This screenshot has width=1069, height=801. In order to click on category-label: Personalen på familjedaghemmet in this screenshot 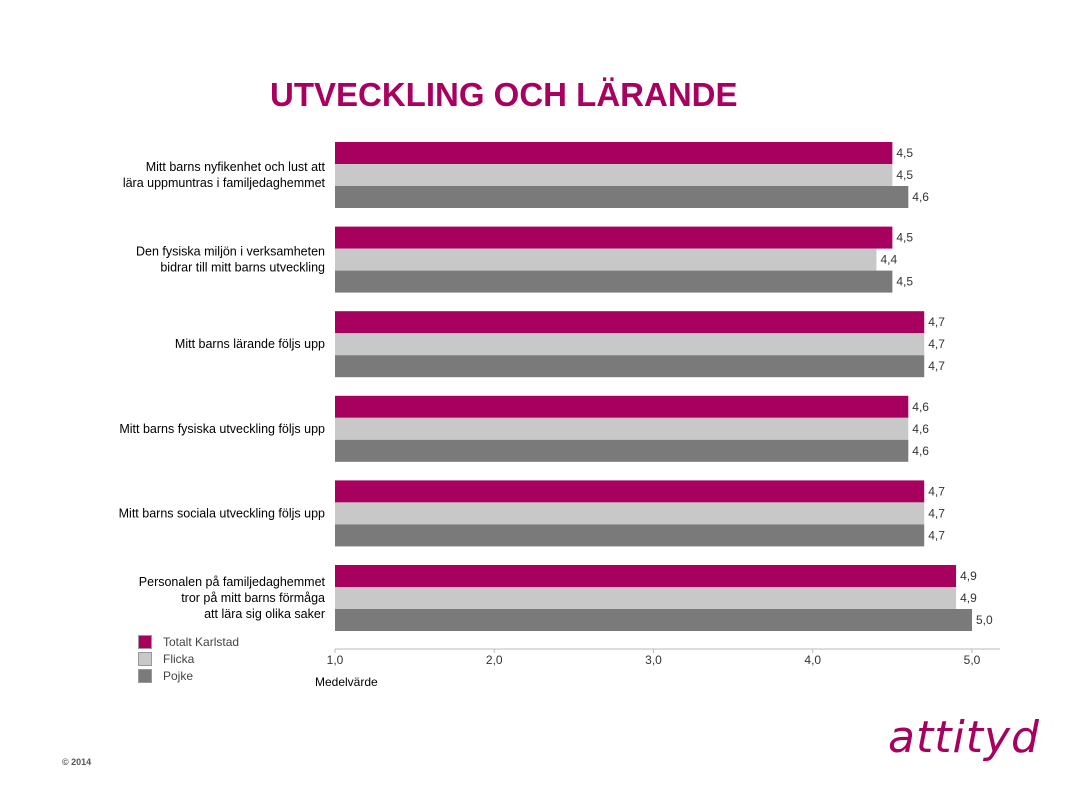, I will do `click(232, 582)`.